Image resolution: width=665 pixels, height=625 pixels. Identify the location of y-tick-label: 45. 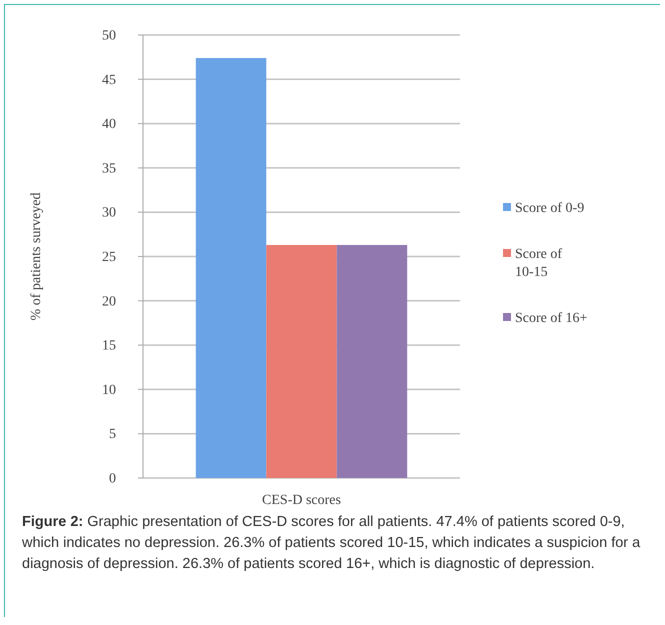
(109, 80).